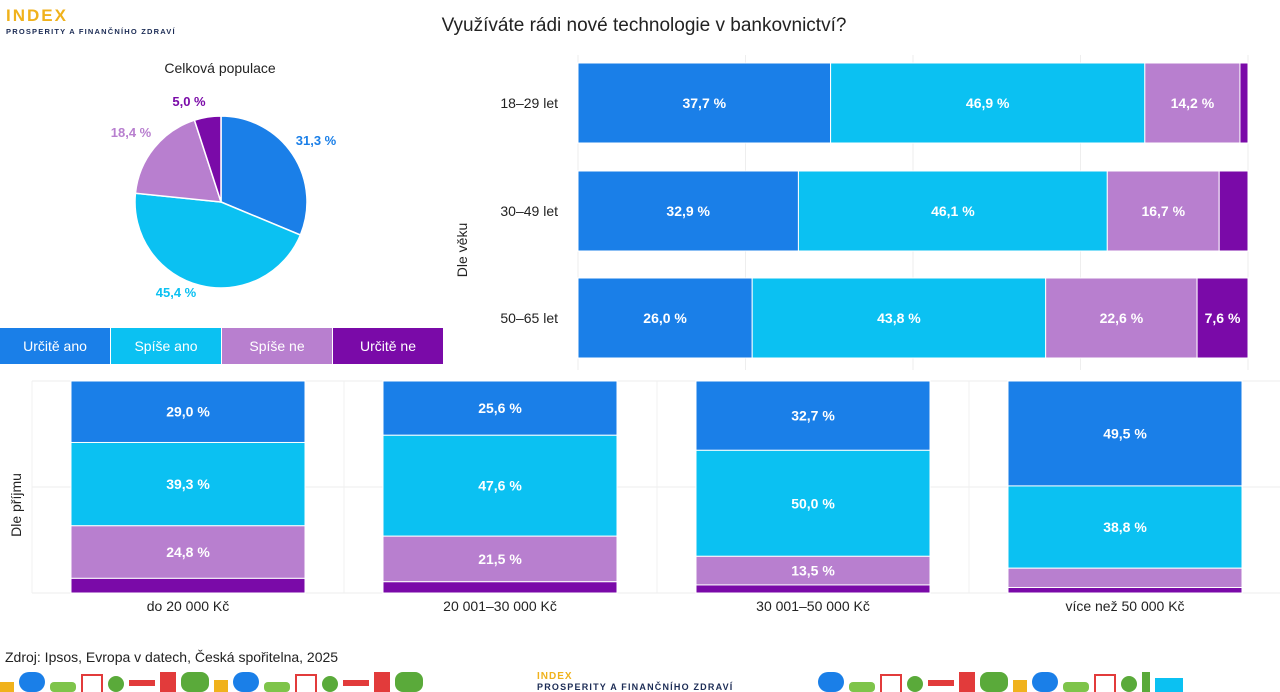 This screenshot has height=692, width=1280. What do you see at coordinates (462, 250) in the screenshot?
I see `age-axis-label: Dle věku` at bounding box center [462, 250].